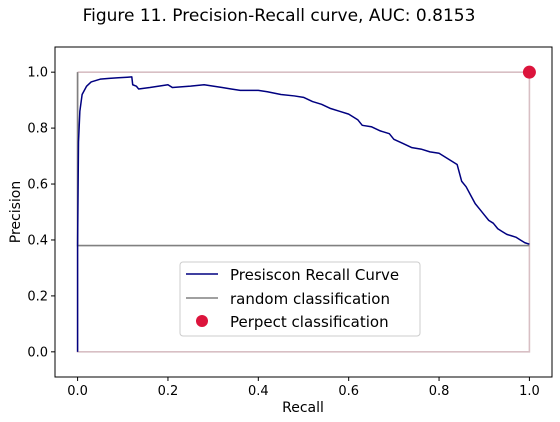  I want to click on y-axis: 0.0 0.2 0.4 0.6 0.8 1.0, so click(41, 213).